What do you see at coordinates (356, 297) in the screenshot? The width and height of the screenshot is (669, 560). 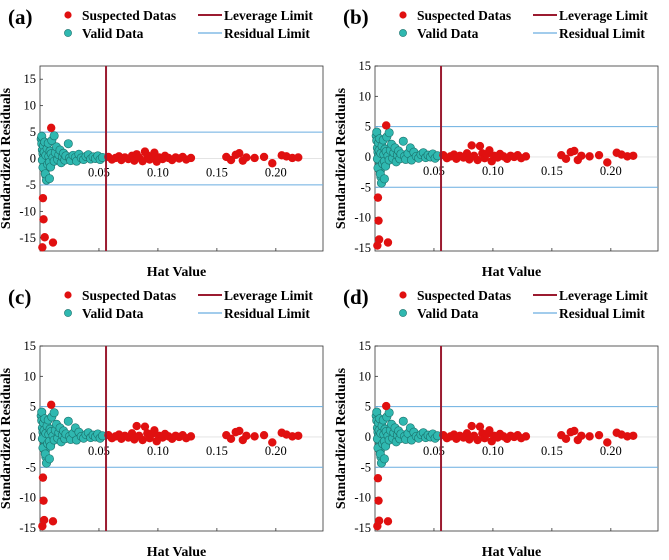 I see `panel-label: (d)` at bounding box center [356, 297].